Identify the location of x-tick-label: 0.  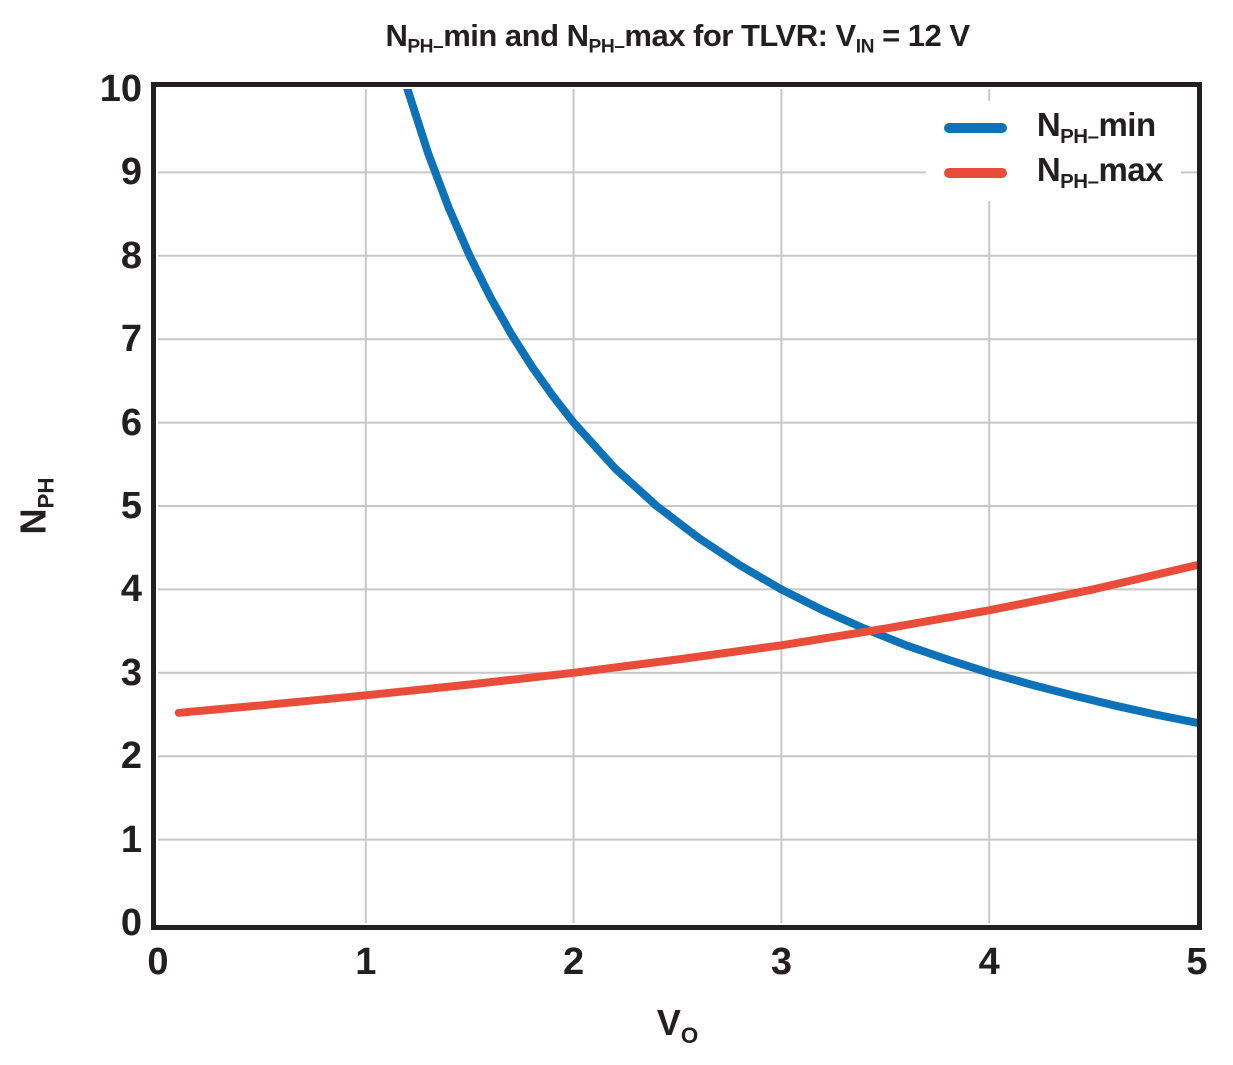
(158, 962).